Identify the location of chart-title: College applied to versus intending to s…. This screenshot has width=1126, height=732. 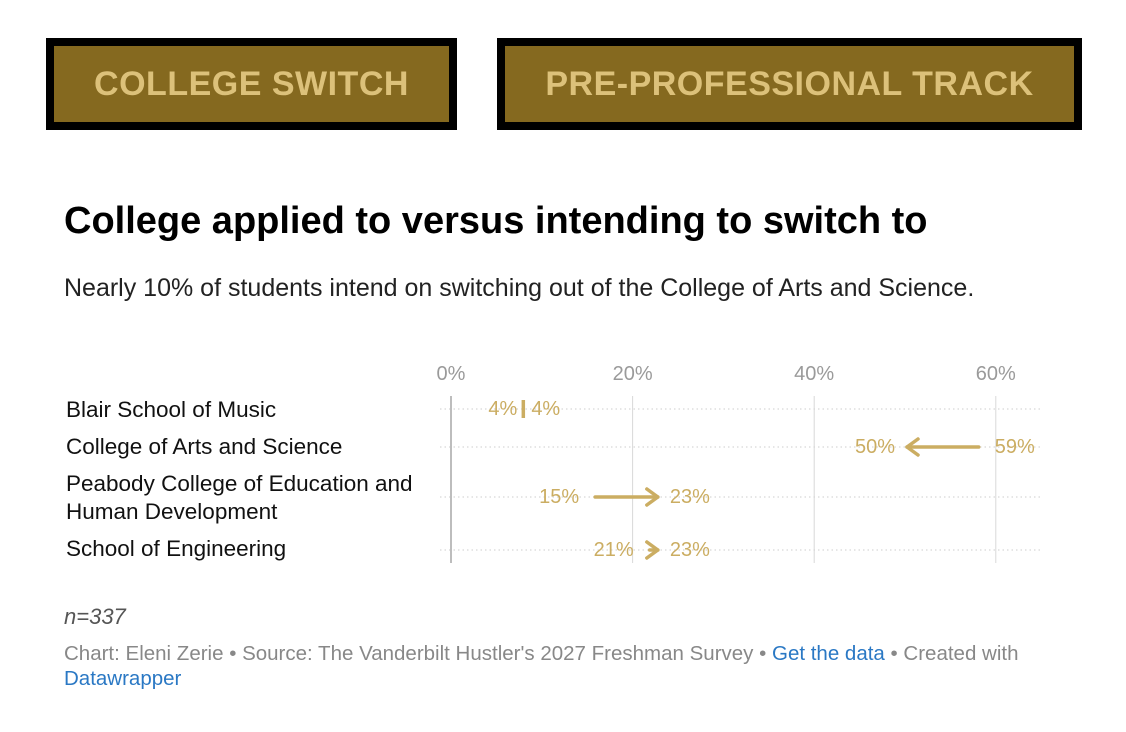
(496, 221).